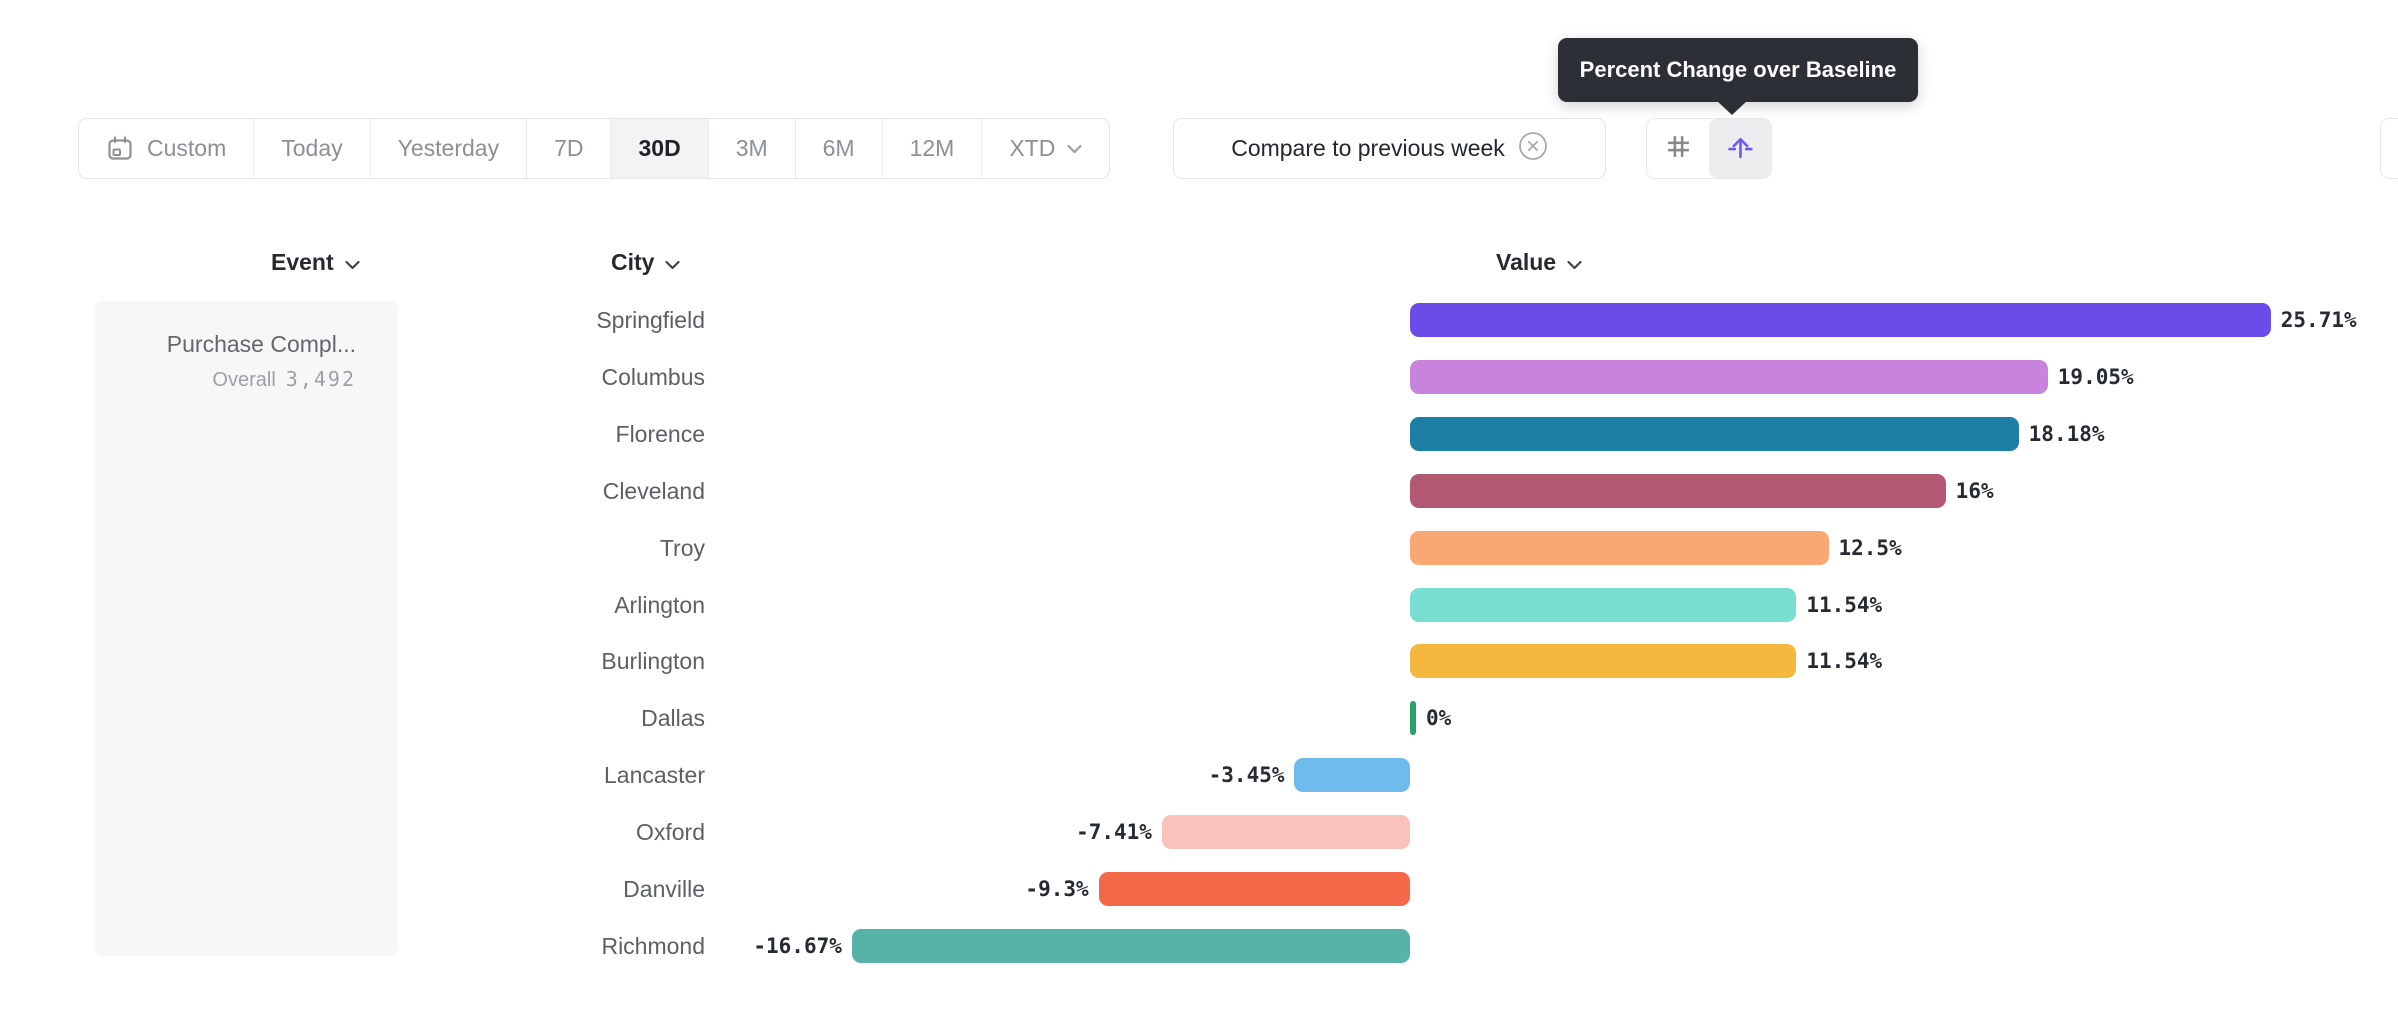  What do you see at coordinates (1199, 548) in the screenshot?
I see `chart-row: Troy 12.5%` at bounding box center [1199, 548].